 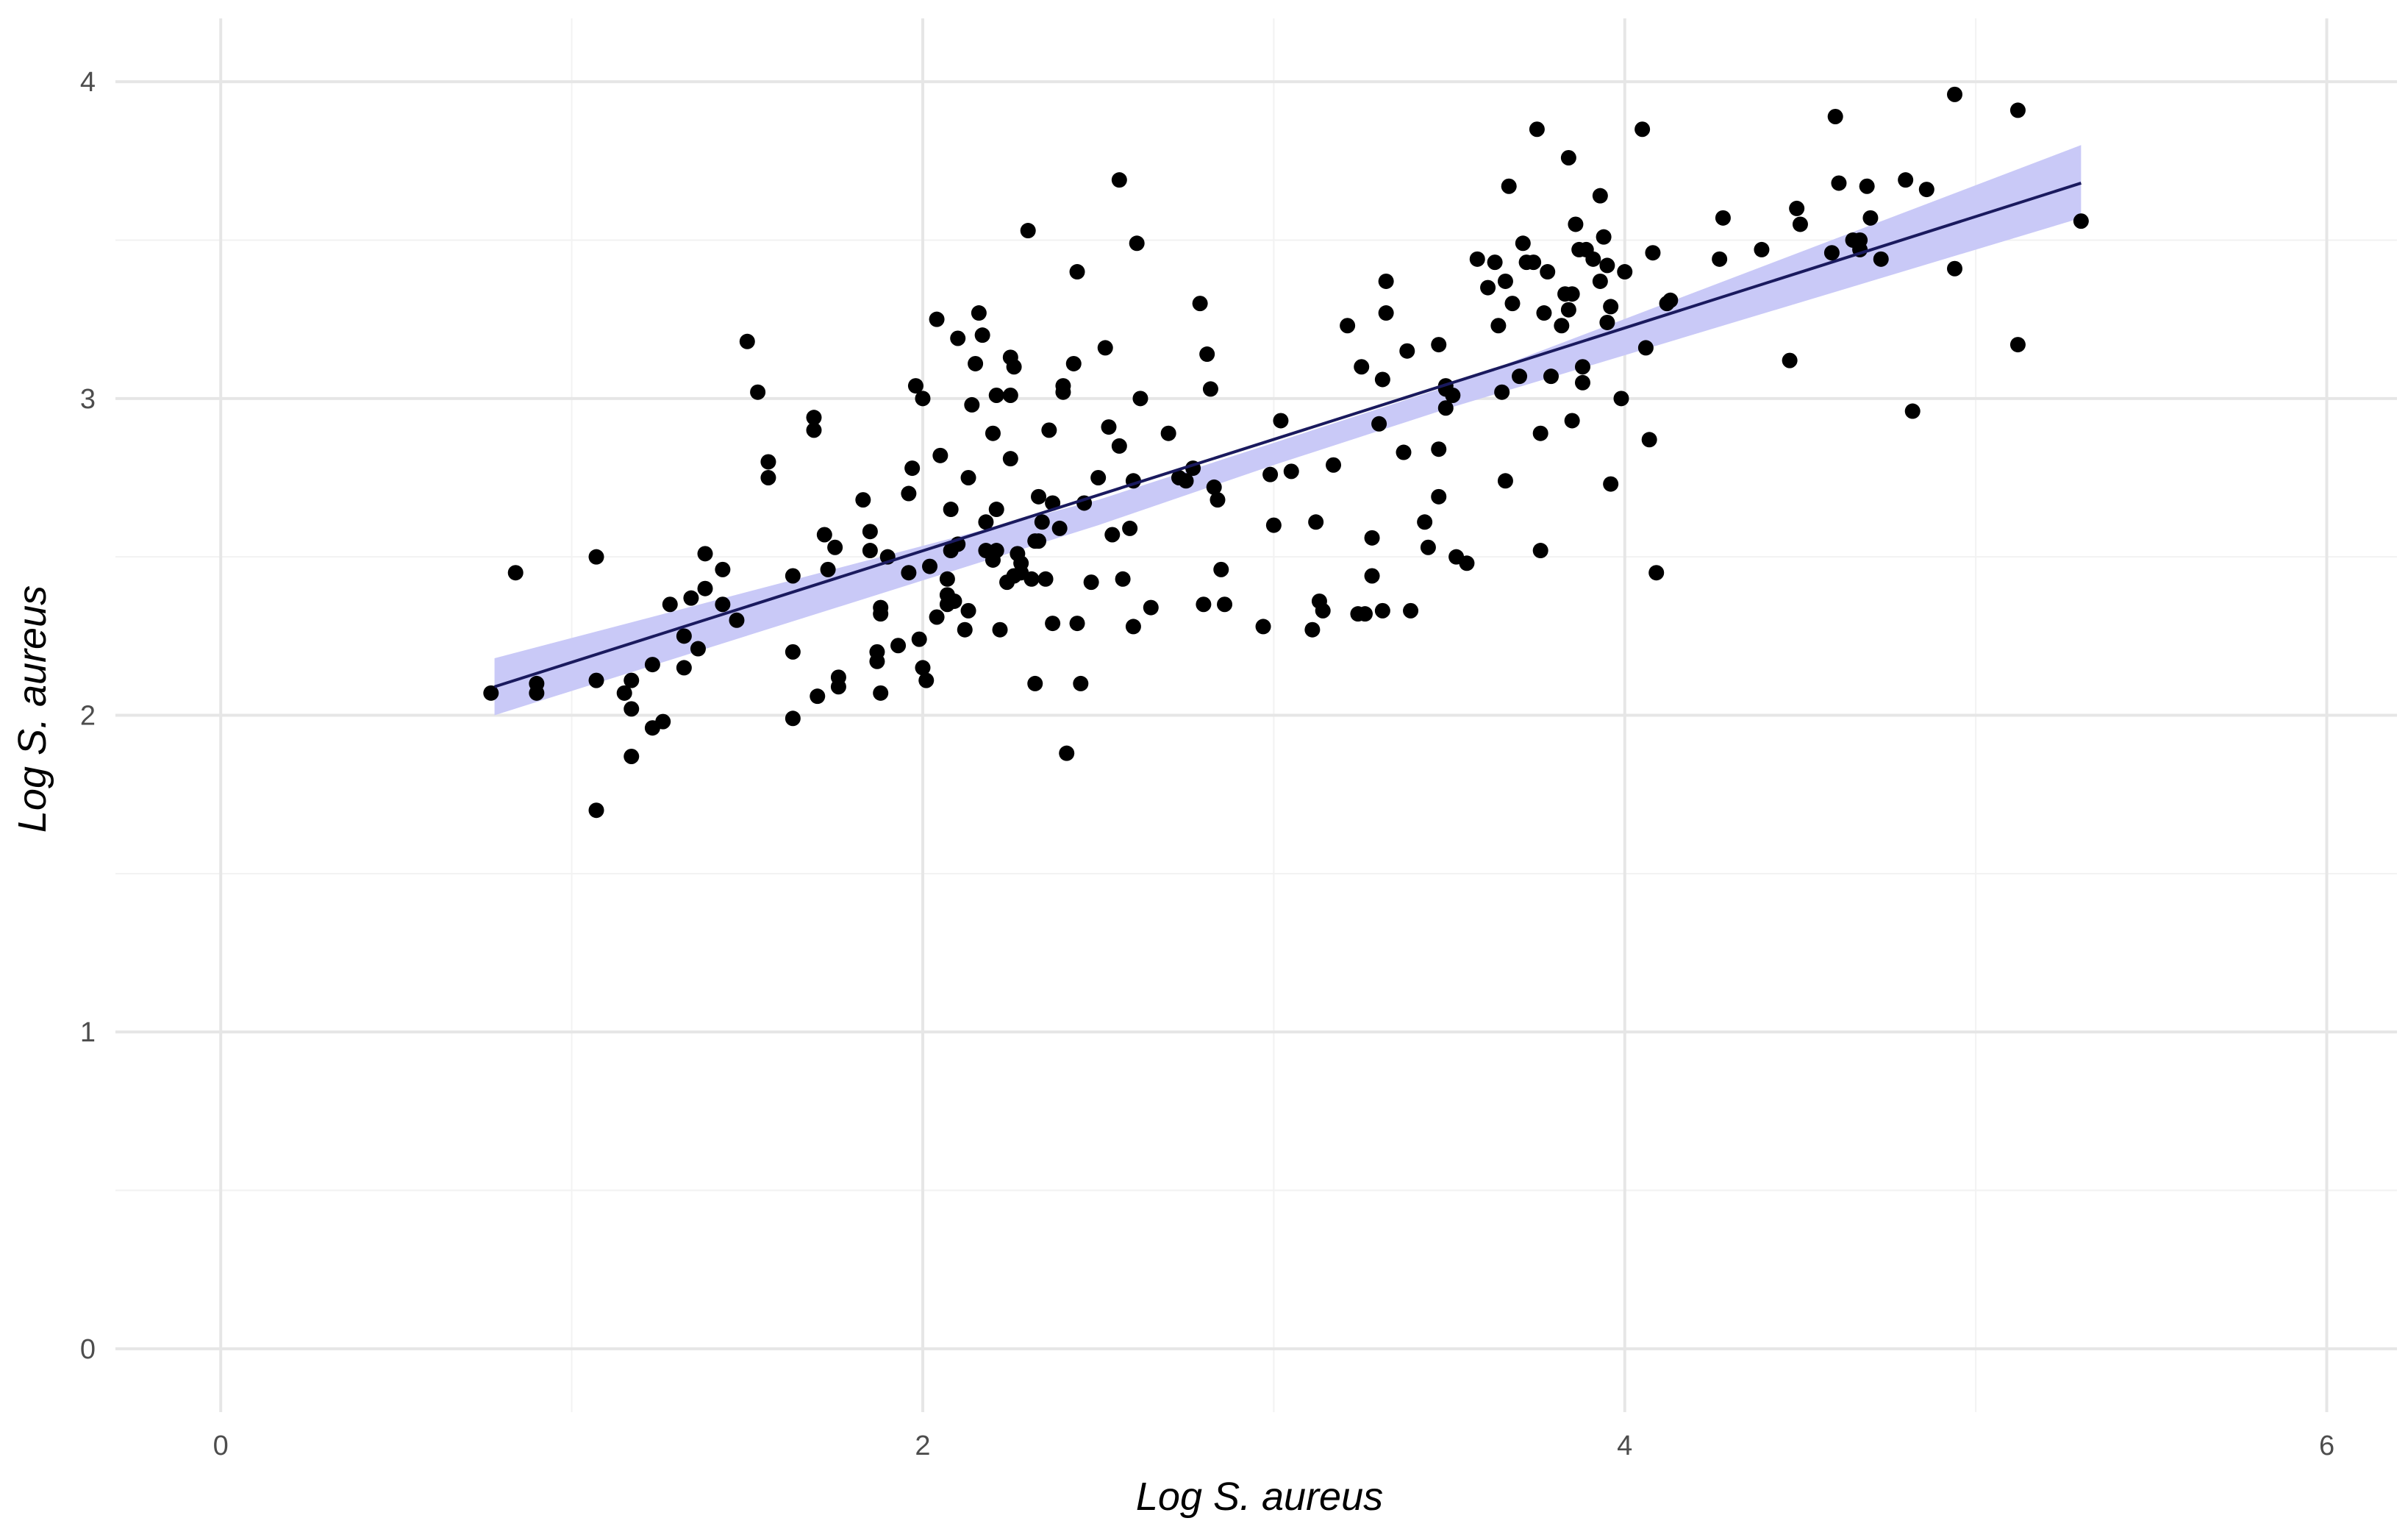 I want to click on x-tick-label: 2, so click(x=923, y=1446).